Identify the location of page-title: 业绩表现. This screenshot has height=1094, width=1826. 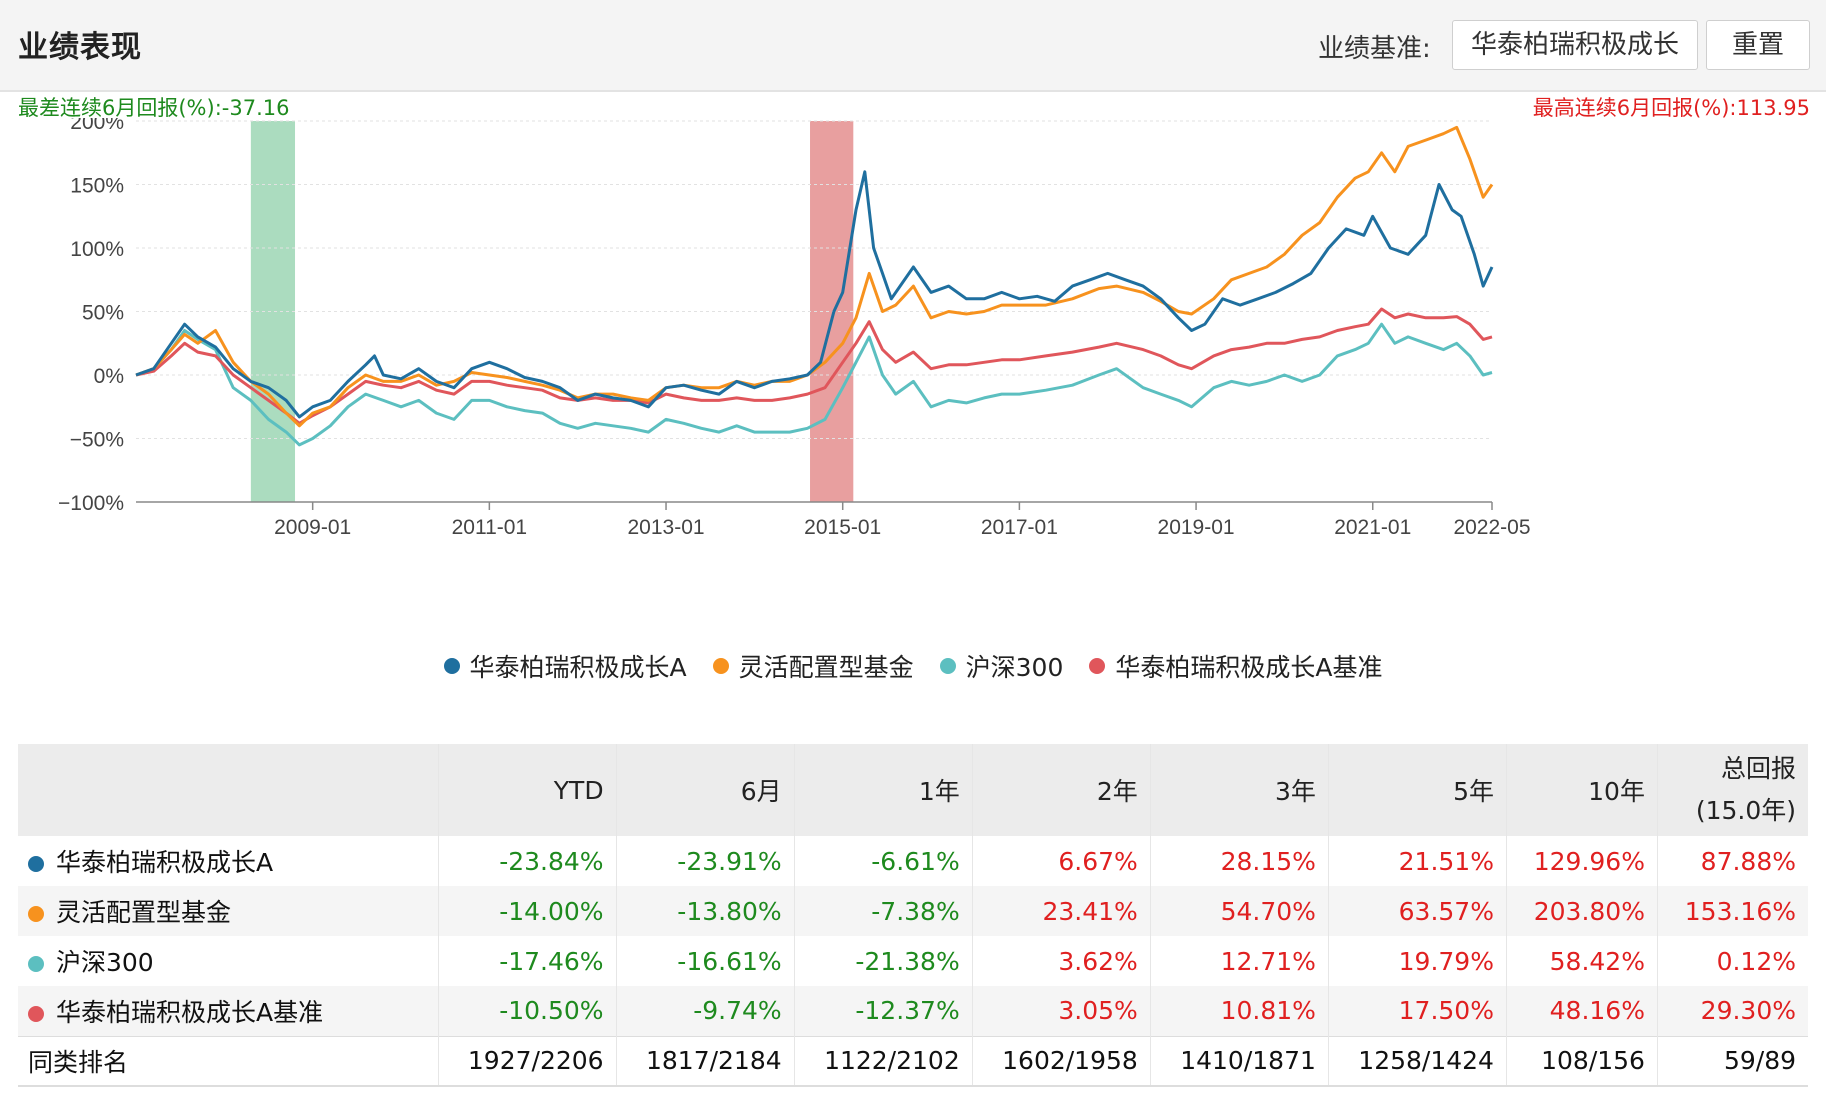
(80, 47).